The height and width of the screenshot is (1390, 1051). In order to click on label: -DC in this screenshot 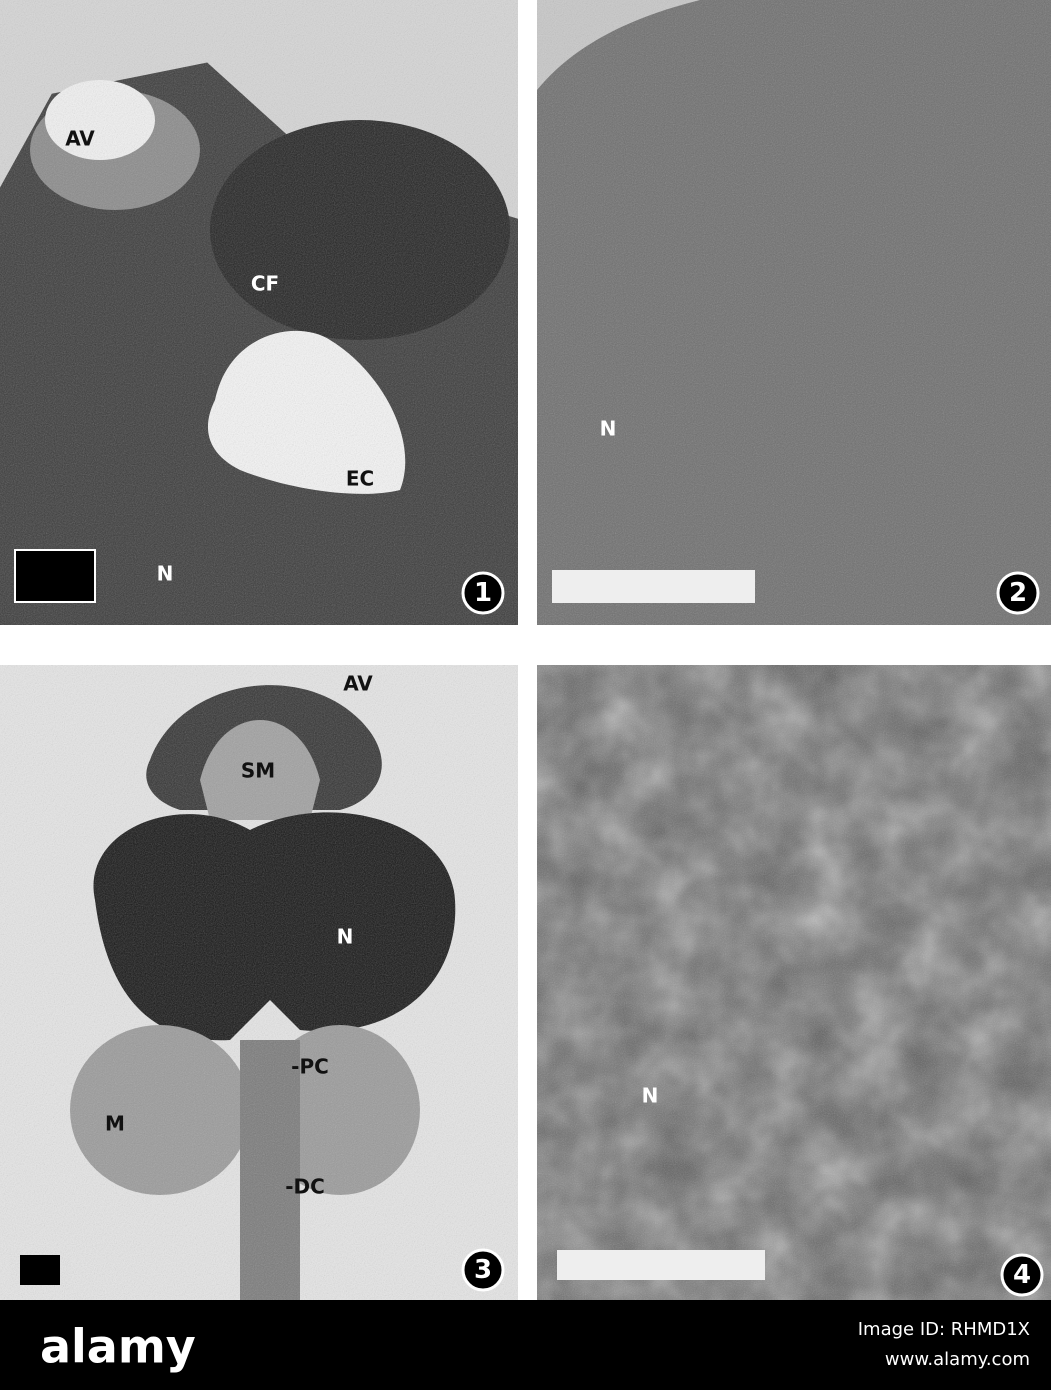, I will do `click(305, 1187)`.